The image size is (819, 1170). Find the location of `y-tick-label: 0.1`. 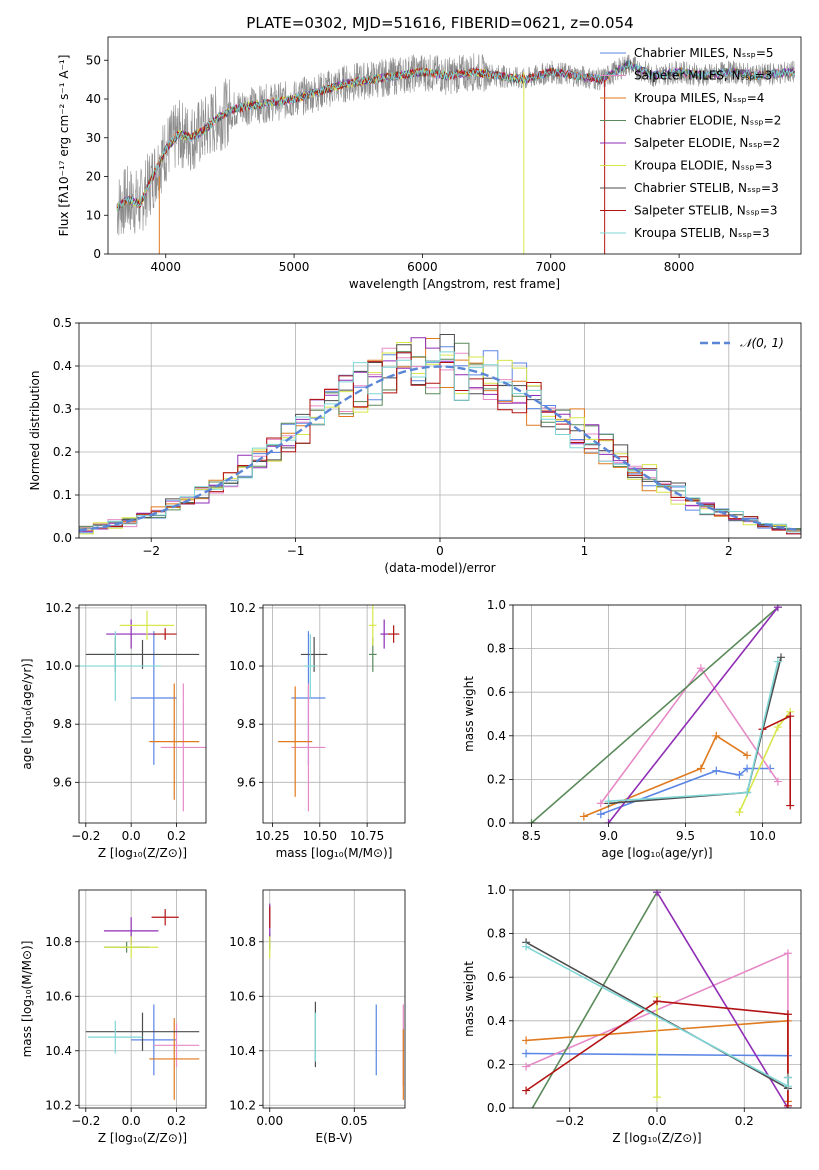

y-tick-label: 0.1 is located at coordinates (62, 495).